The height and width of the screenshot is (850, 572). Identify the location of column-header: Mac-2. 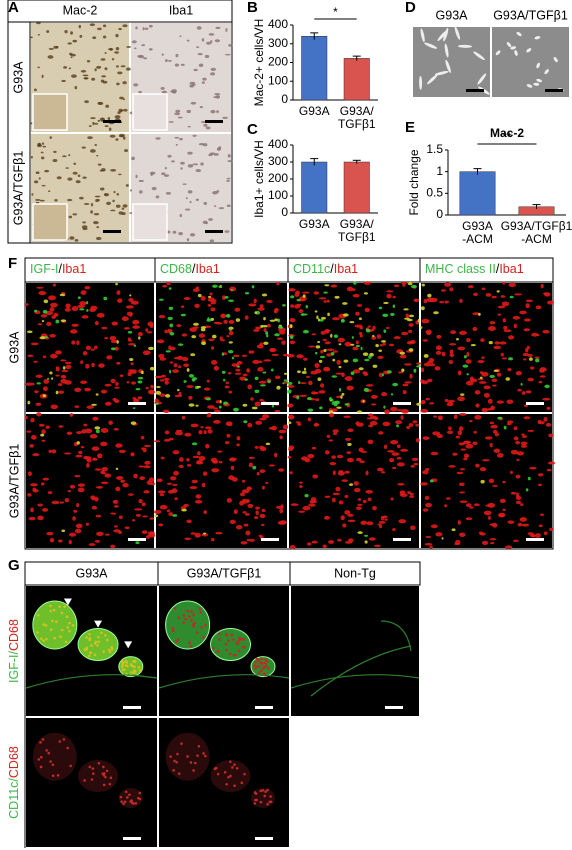
(80, 10).